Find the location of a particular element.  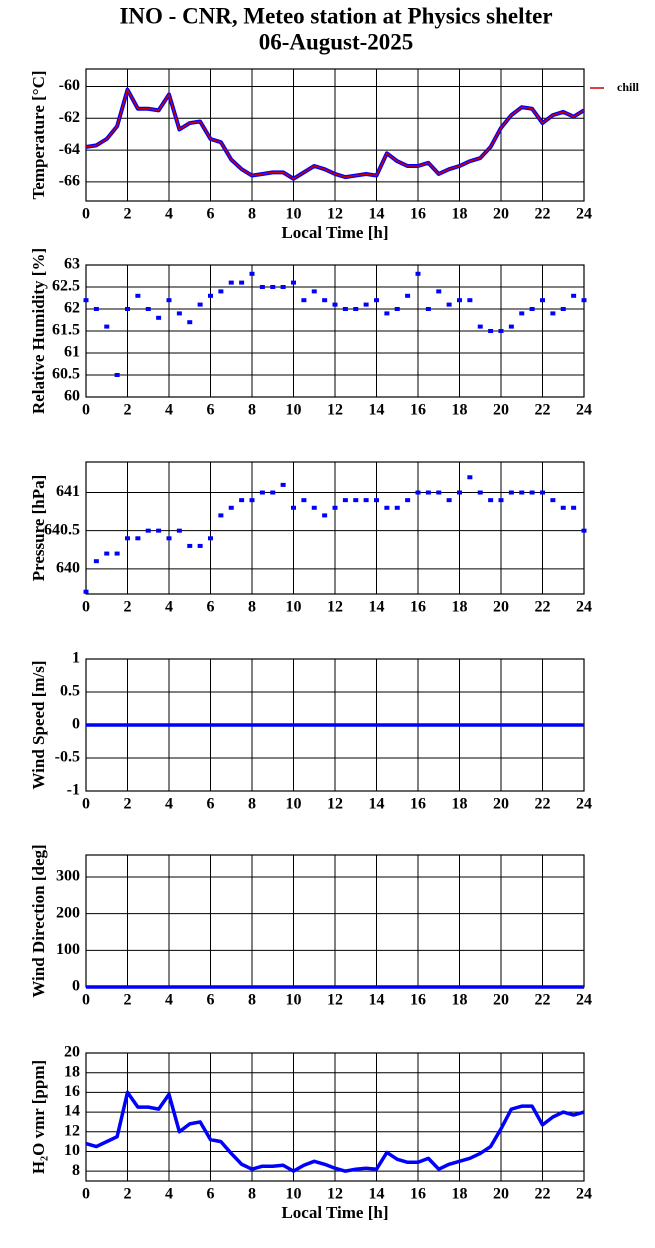

plot-frame is located at coordinates (335, 135).